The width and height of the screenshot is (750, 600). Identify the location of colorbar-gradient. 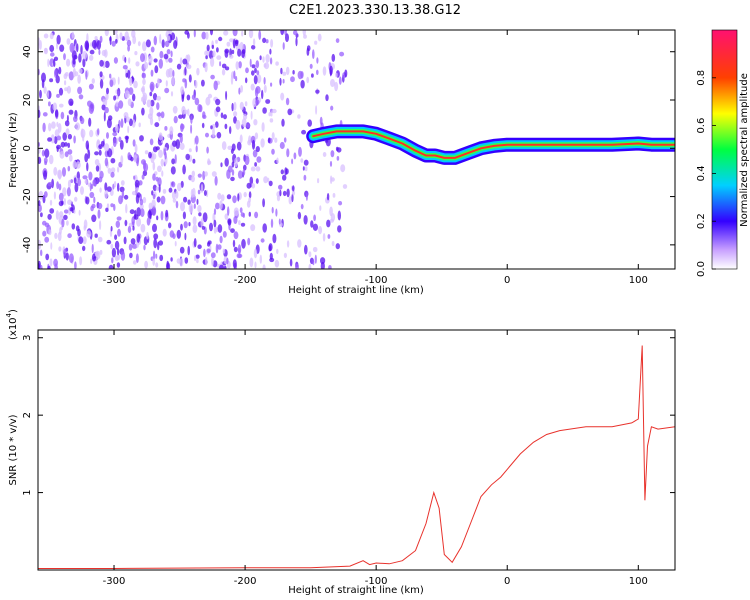
(724, 149).